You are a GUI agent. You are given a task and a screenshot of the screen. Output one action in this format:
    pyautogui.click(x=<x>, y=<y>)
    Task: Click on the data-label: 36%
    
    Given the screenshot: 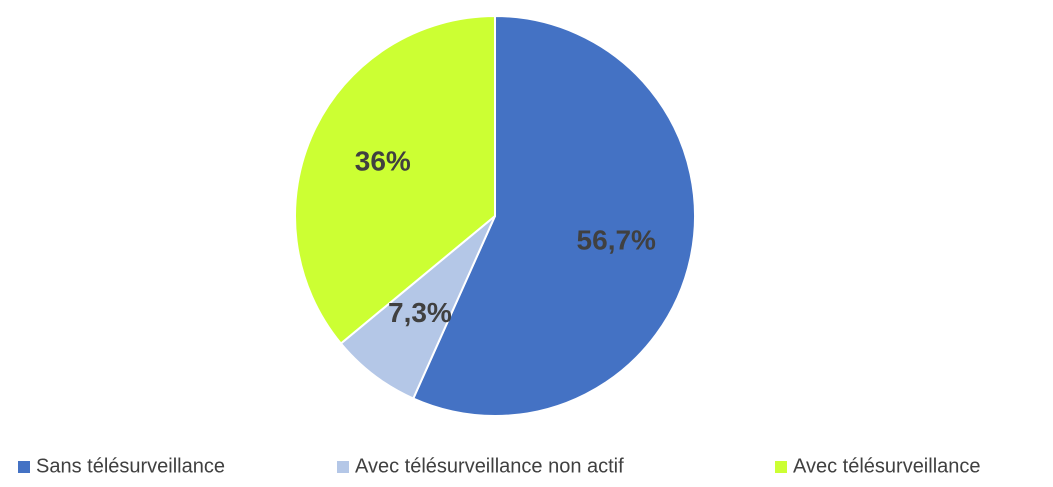 What is the action you would take?
    pyautogui.click(x=383, y=161)
    